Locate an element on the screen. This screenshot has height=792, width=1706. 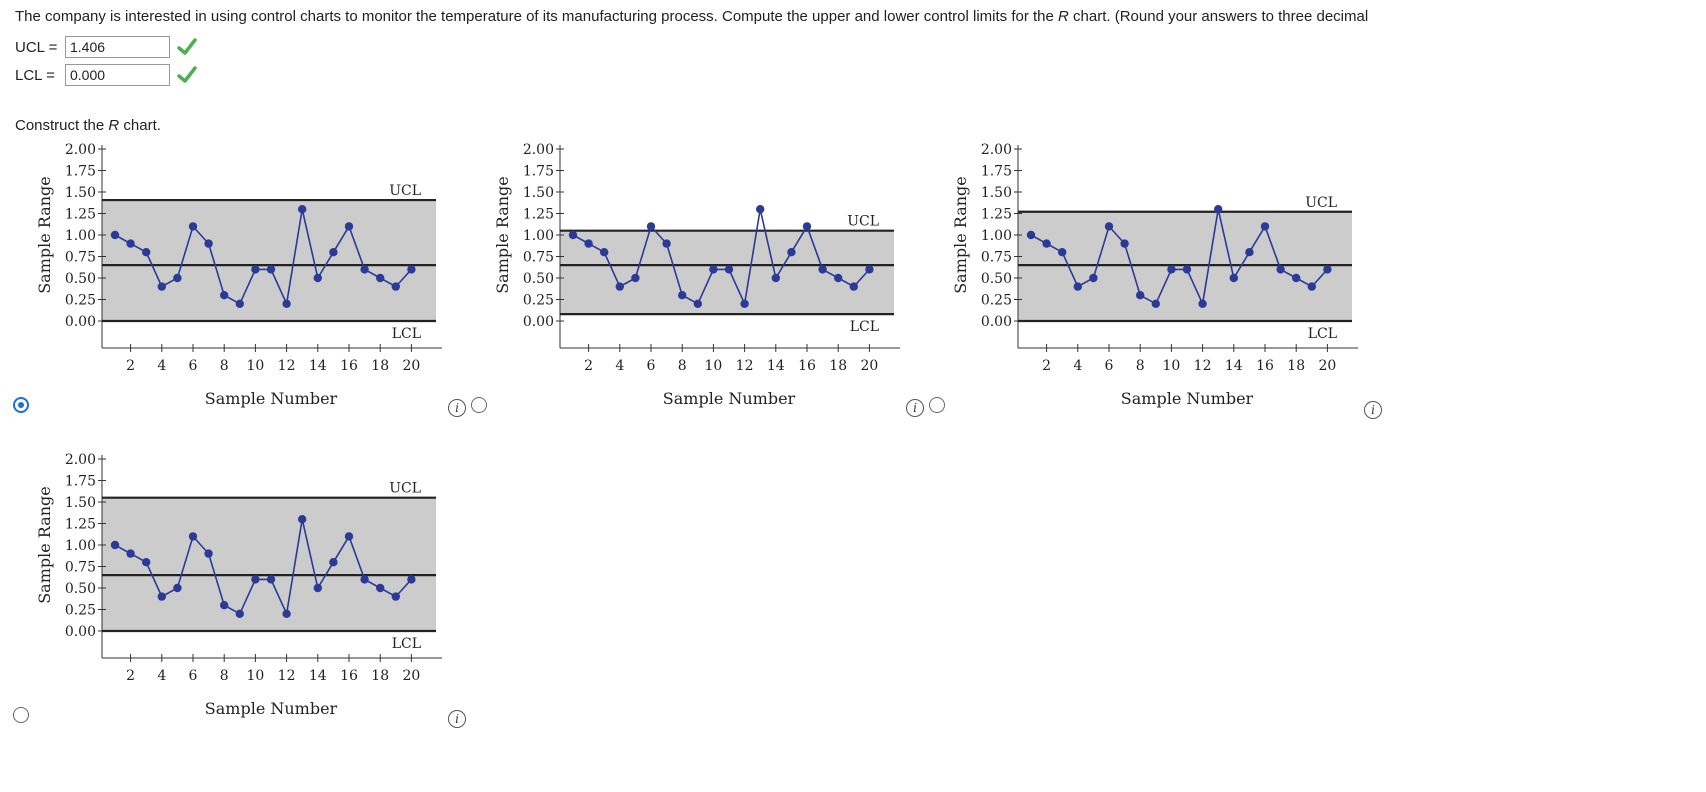
x-tick-label: 4 is located at coordinates (619, 366).